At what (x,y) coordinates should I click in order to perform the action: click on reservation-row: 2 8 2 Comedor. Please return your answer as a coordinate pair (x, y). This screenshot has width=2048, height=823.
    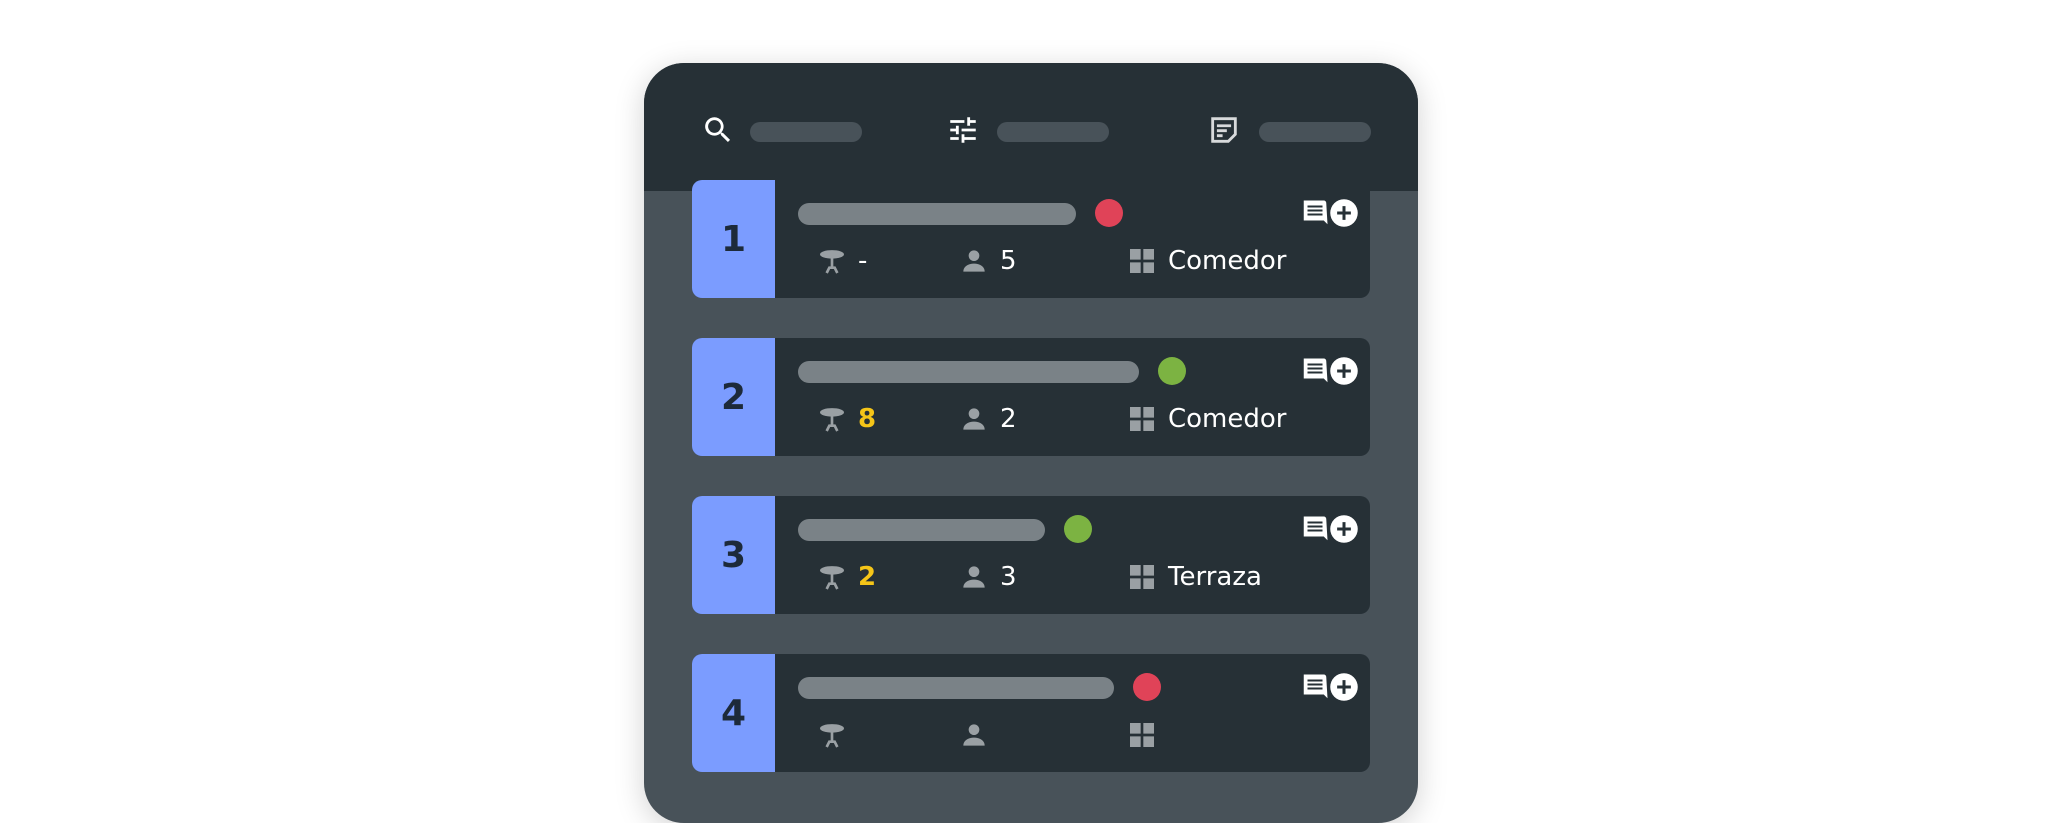
    Looking at the image, I should click on (1031, 397).